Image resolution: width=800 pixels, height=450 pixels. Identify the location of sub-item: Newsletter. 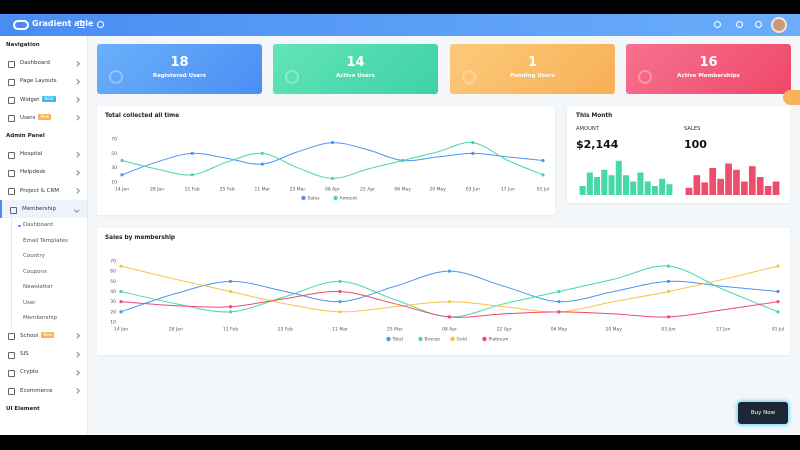
(49, 288).